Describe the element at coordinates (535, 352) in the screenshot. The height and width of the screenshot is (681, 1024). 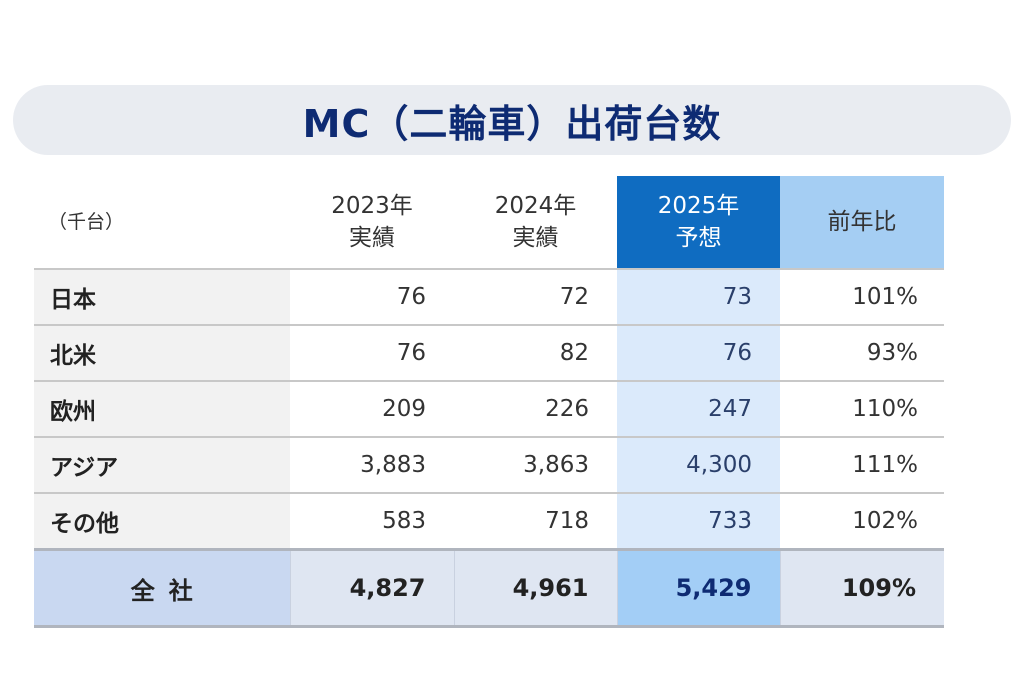
I see `value-2024: 82` at that location.